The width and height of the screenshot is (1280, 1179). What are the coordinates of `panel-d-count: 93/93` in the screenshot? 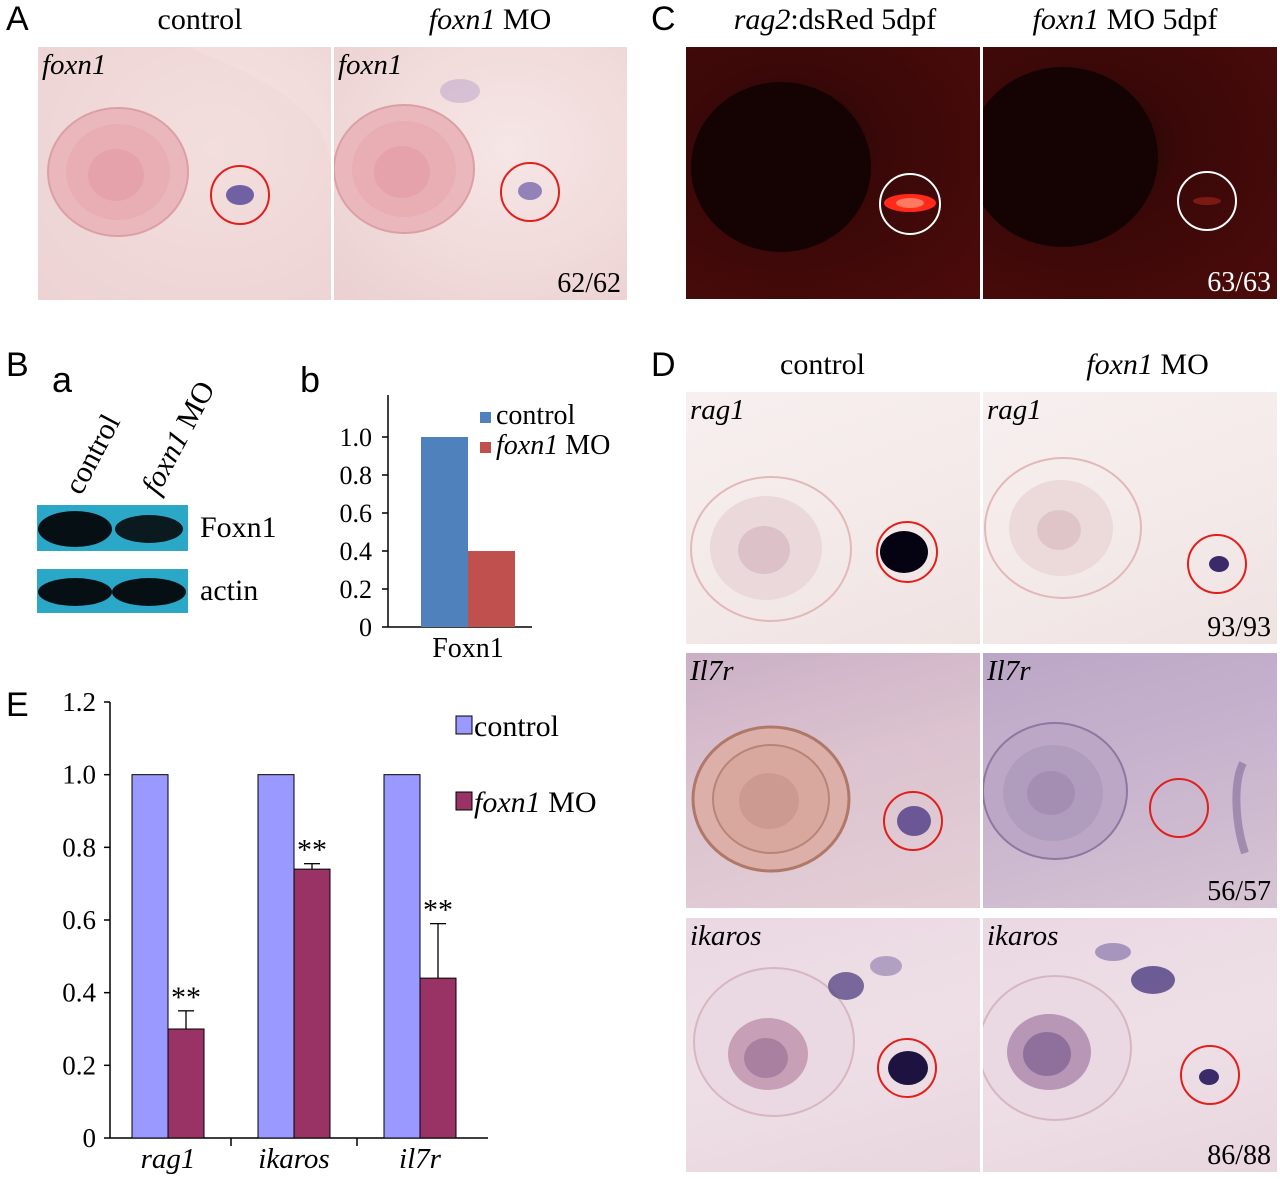 It's located at (1239, 627).